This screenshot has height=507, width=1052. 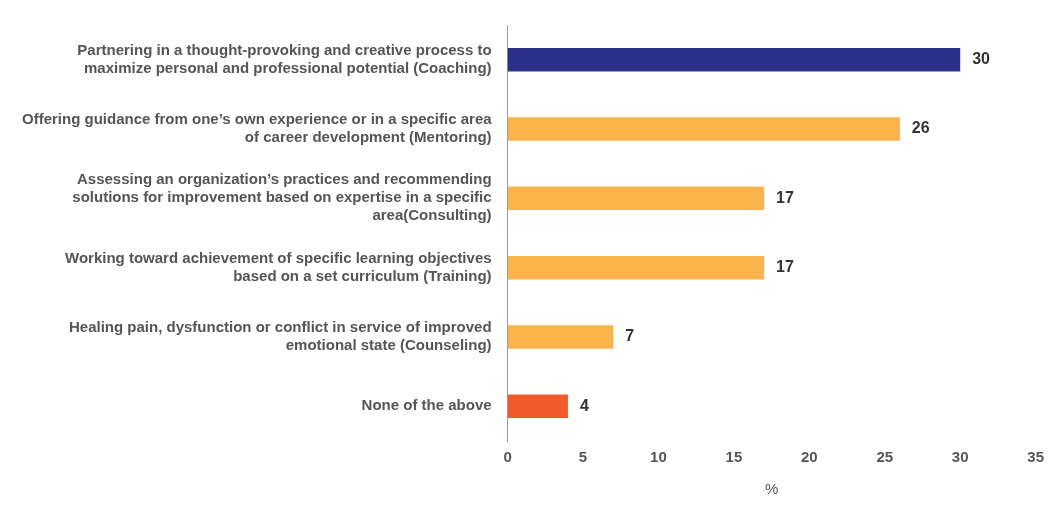 What do you see at coordinates (1035, 457) in the screenshot?
I see `x-tick-label: 35` at bounding box center [1035, 457].